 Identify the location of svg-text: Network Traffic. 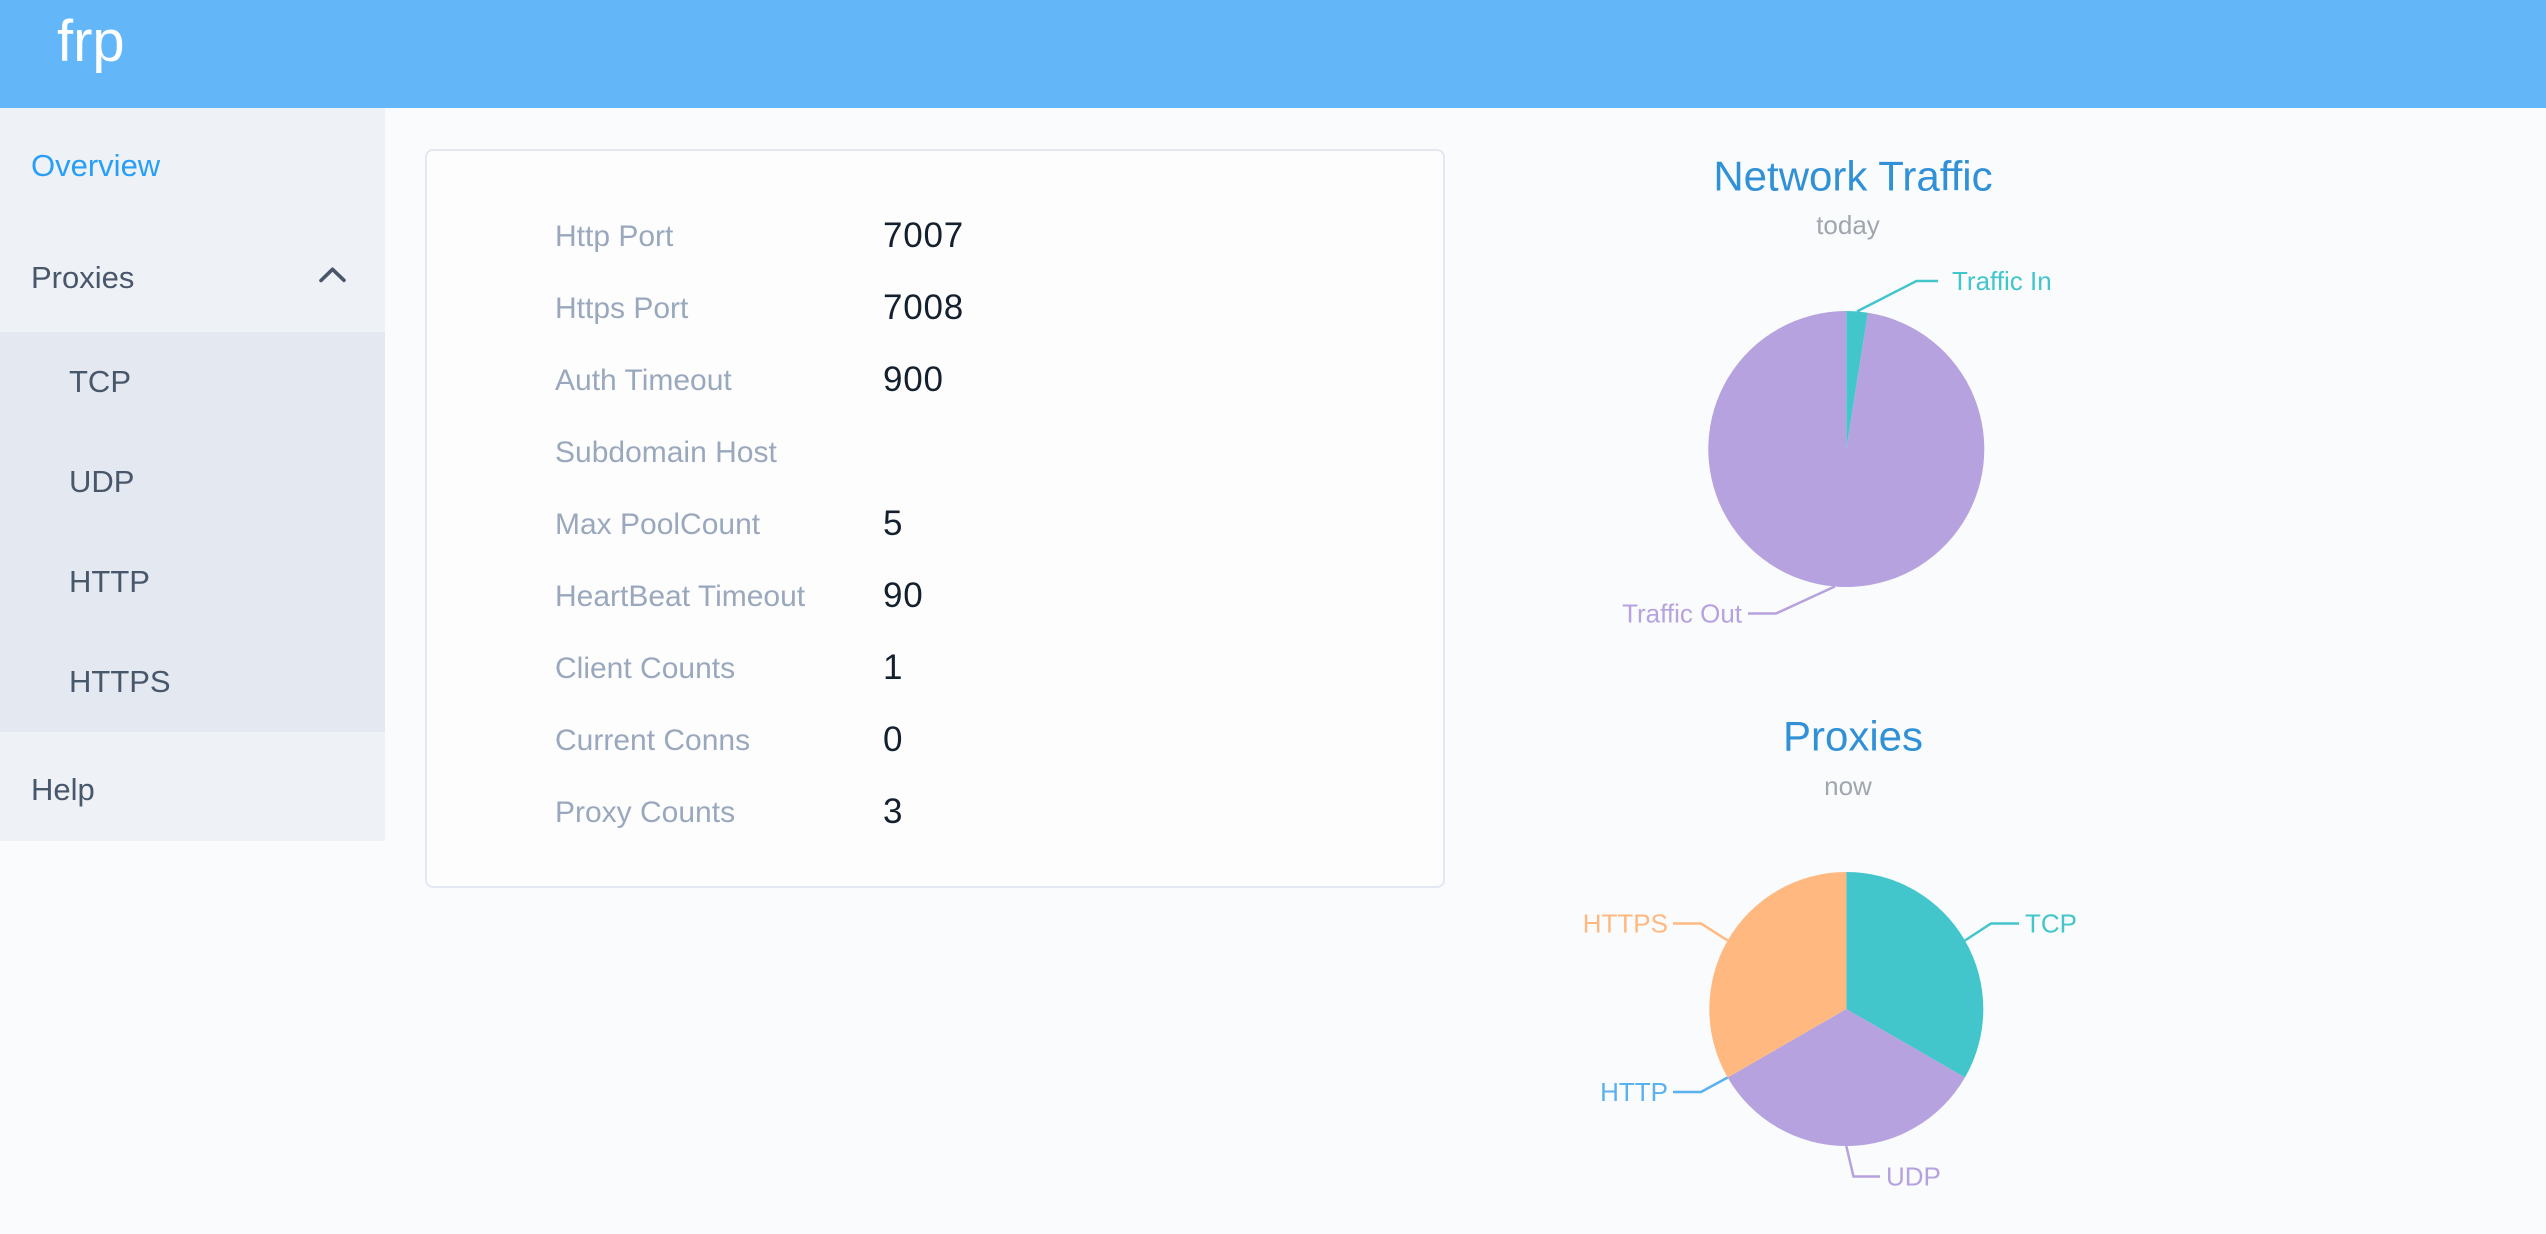
(1852, 175).